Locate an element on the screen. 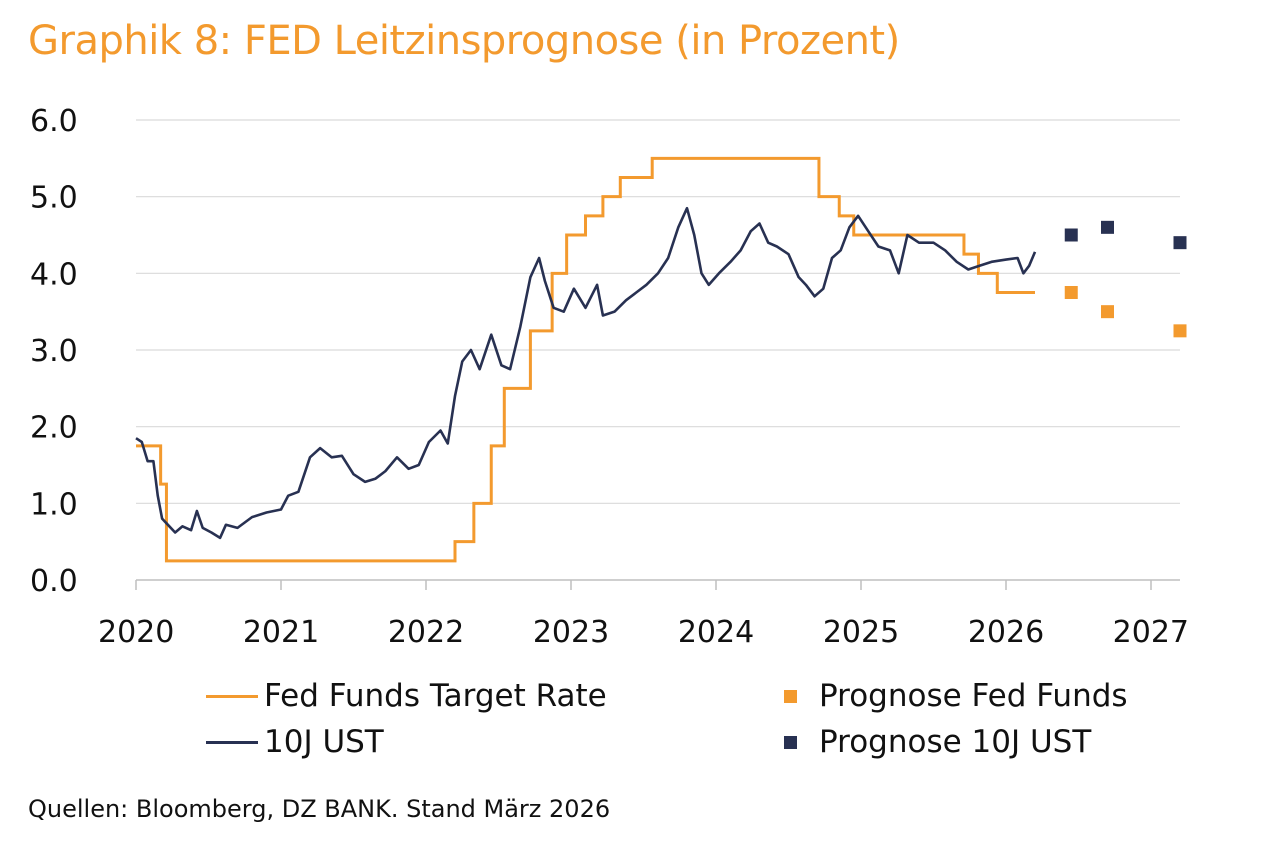 The image size is (1280, 850). y-tick-label-2: 2.0 is located at coordinates (54, 428).